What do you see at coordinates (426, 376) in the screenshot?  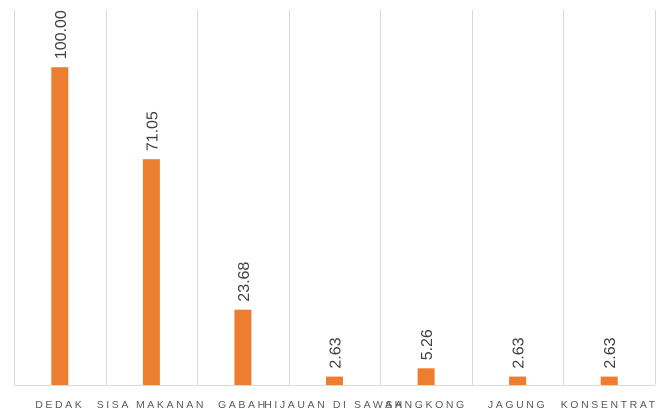 I see `bar-sangkong` at bounding box center [426, 376].